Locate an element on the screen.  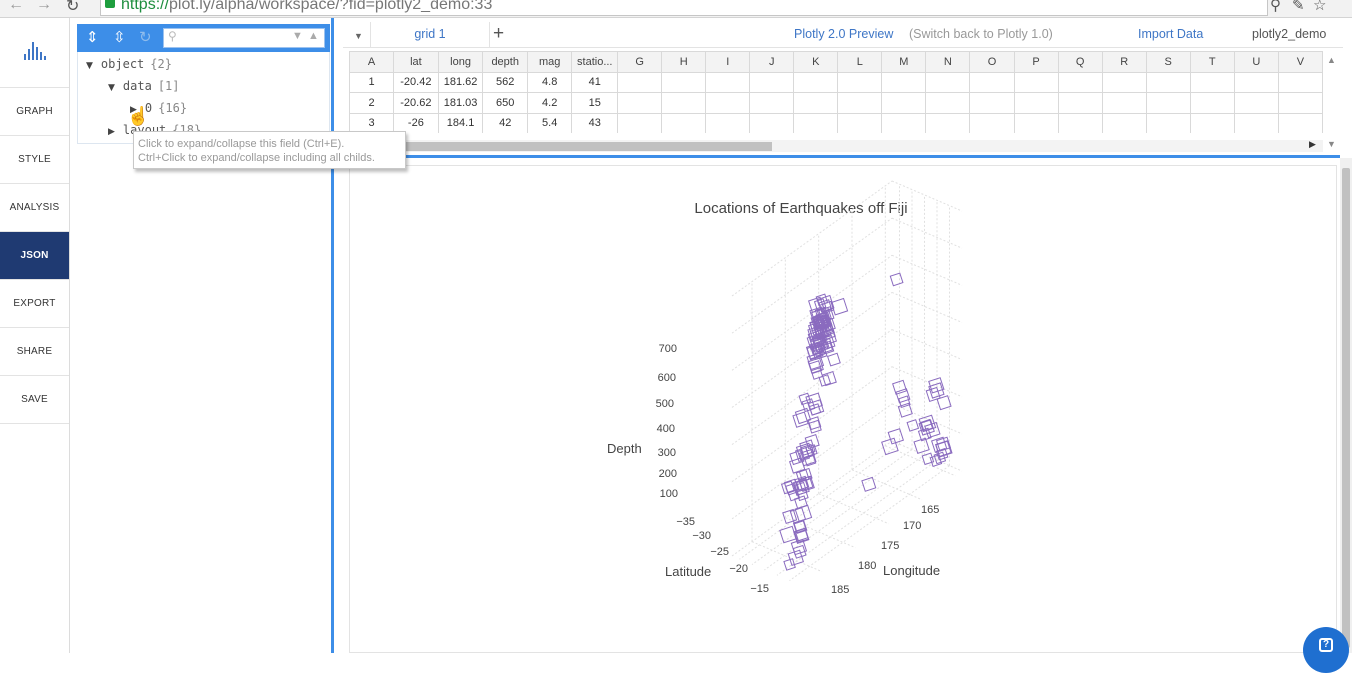
column-header: M is located at coordinates (904, 62).